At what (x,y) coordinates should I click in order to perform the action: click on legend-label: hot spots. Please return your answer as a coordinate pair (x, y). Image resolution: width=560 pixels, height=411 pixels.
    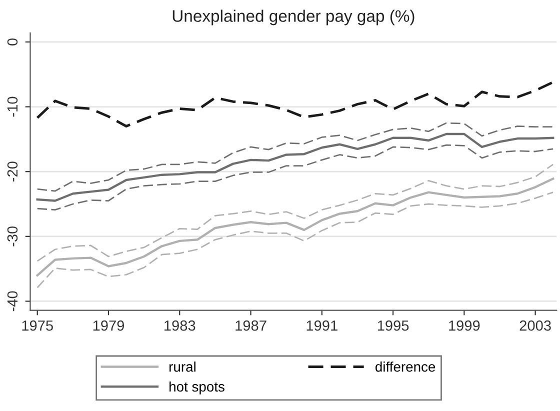
    Looking at the image, I should click on (197, 387).